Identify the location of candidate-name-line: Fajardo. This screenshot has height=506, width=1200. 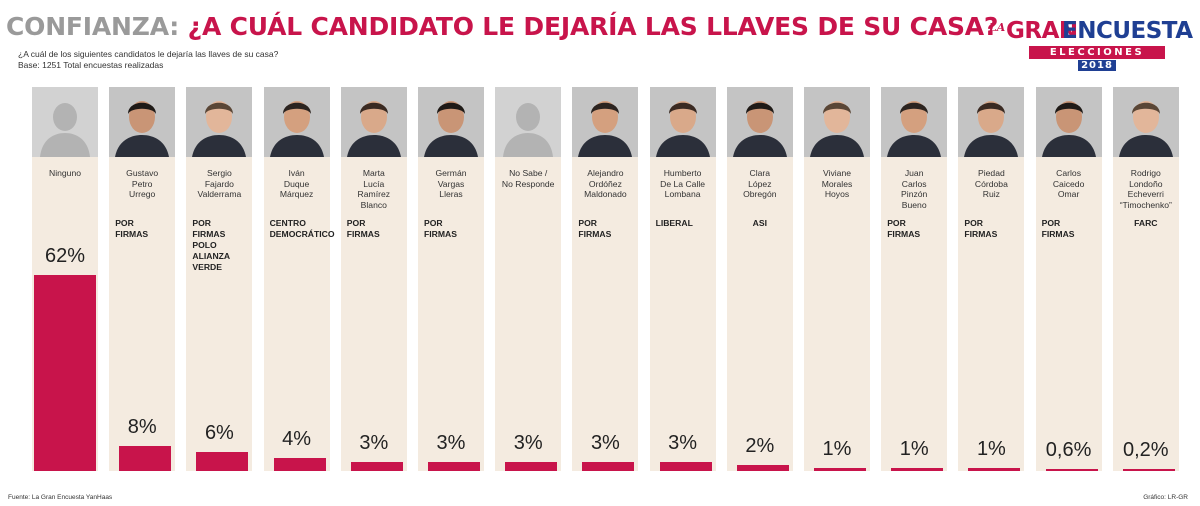
(219, 183).